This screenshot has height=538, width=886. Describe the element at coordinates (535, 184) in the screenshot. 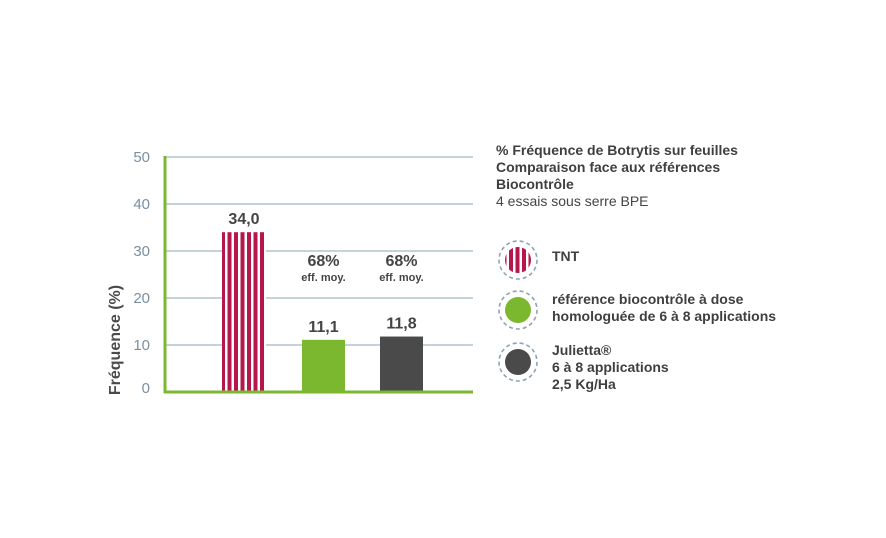

I see `title-line-3: Biocontrôle` at that location.